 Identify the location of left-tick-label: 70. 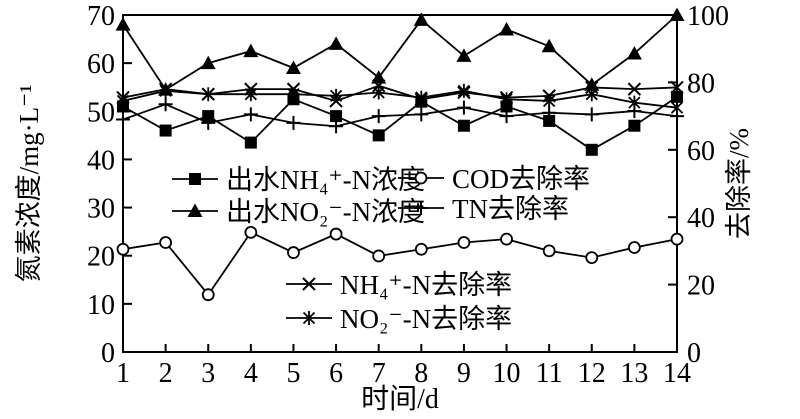
(101, 16).